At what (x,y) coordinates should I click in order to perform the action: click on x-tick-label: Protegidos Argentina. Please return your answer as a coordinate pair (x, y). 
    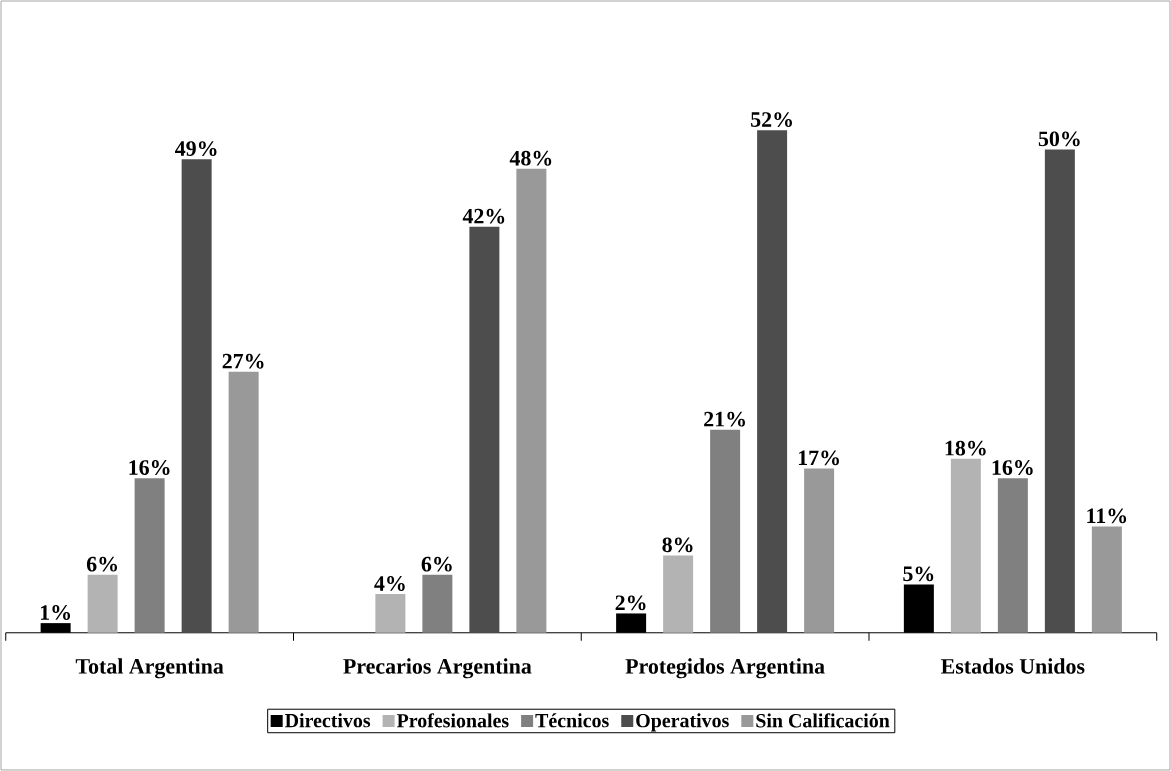
    Looking at the image, I should click on (725, 668).